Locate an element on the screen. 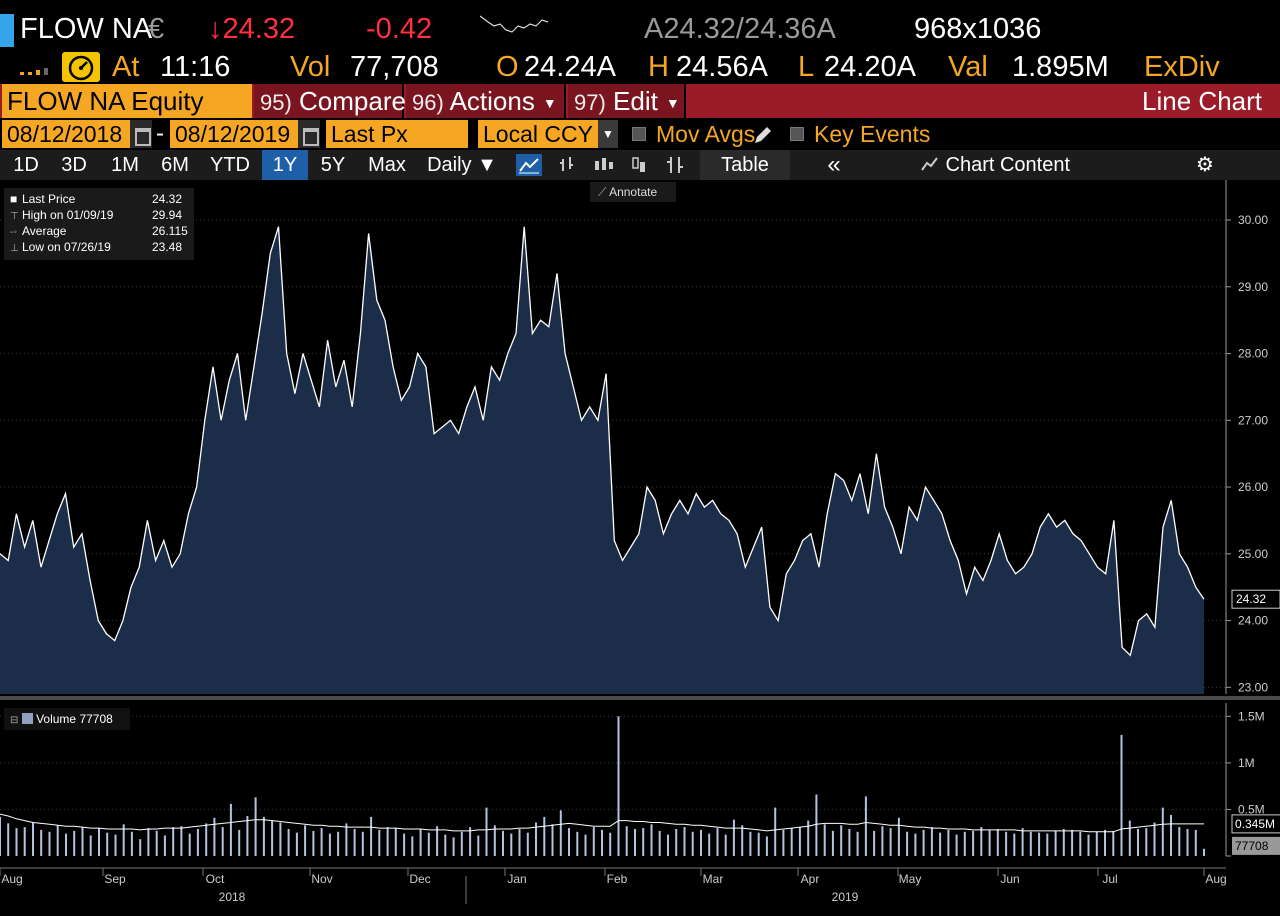 The image size is (1280, 916). field-select: Last Px is located at coordinates (397, 134).